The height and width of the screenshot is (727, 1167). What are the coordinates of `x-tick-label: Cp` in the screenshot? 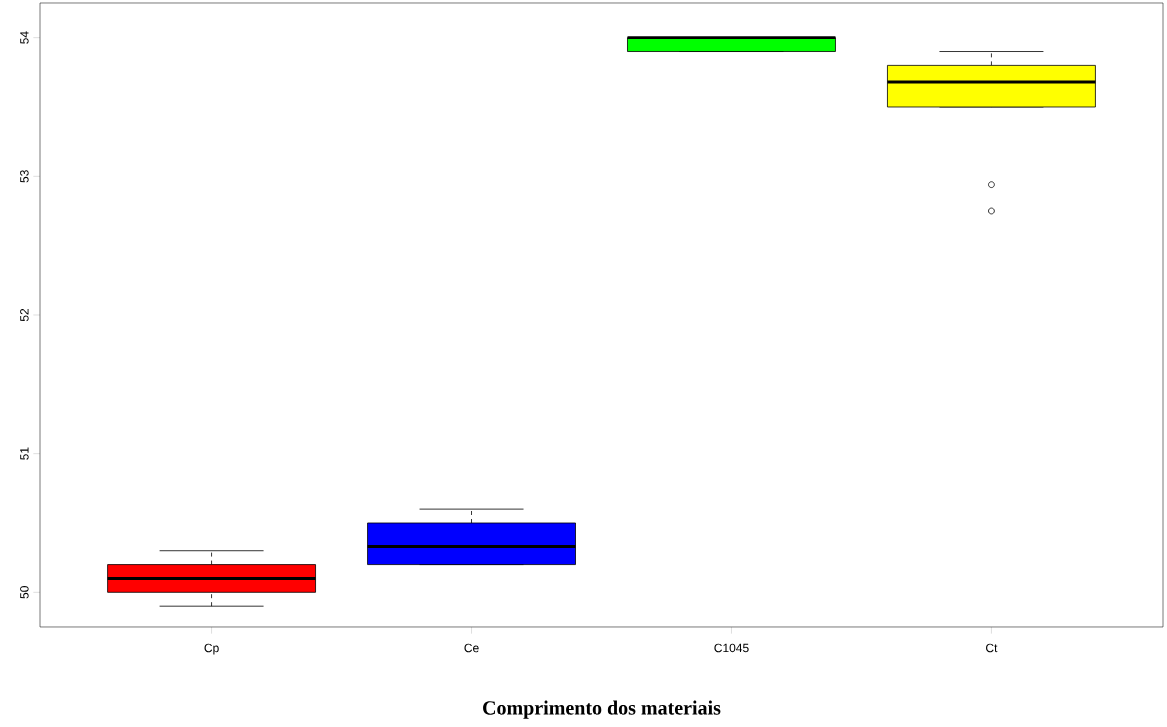 It's located at (211, 649).